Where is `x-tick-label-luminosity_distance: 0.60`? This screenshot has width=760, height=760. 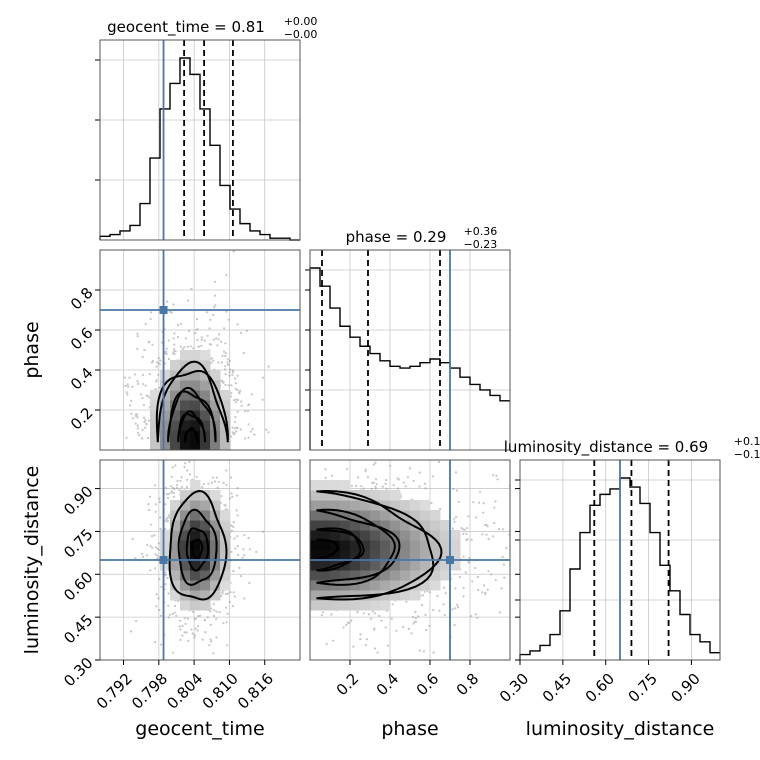
x-tick-label-luminosity_distance: 0.60 is located at coordinates (600, 688).